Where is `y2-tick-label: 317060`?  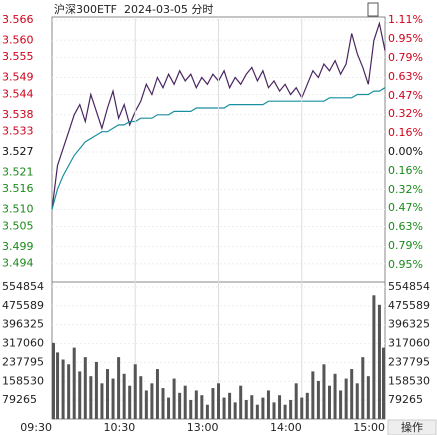 y2-tick-label: 317060 is located at coordinates (409, 343).